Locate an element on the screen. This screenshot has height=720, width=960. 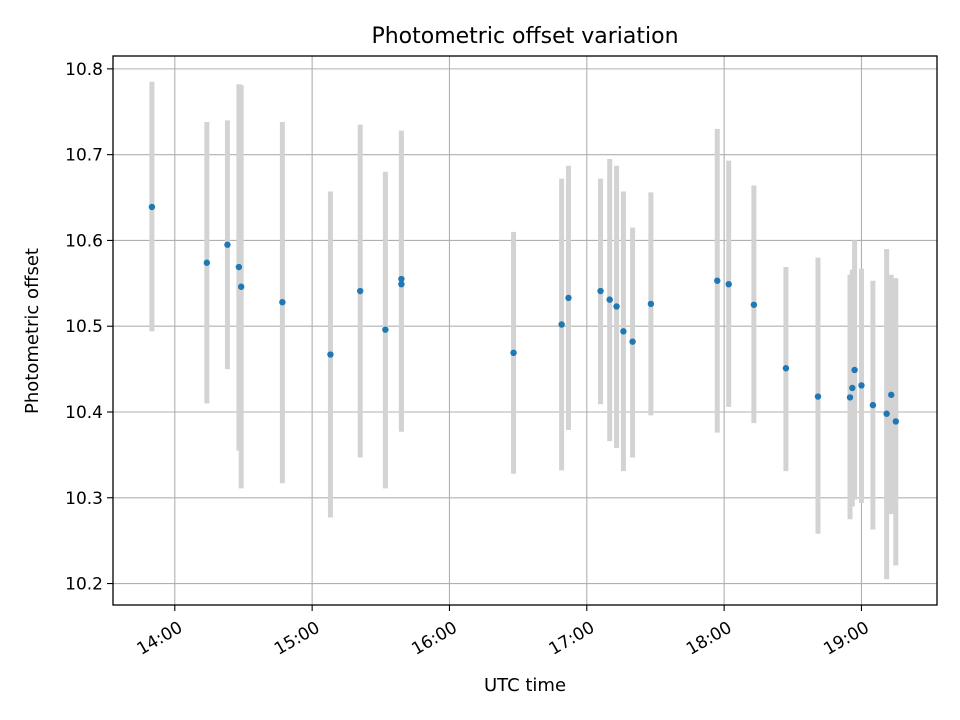
y-tick-label: 10.8 is located at coordinates (84, 70).